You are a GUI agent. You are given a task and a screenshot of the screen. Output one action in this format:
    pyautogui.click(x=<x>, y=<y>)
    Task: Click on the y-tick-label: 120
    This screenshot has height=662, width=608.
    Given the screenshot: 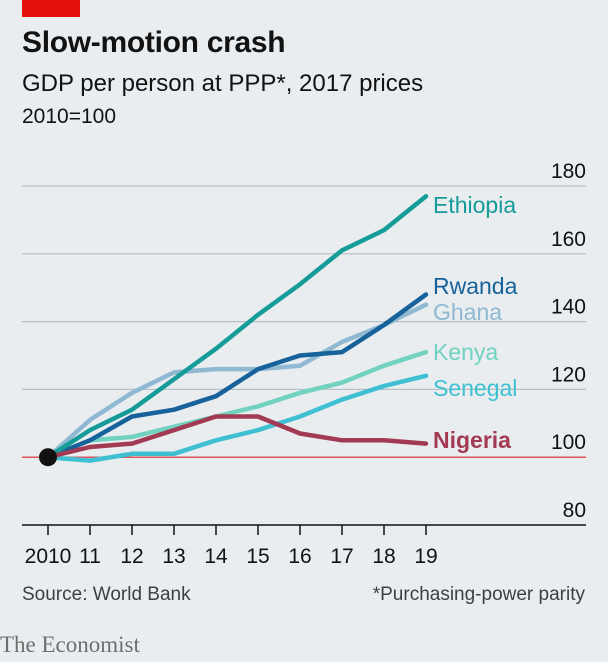 What is the action you would take?
    pyautogui.click(x=568, y=374)
    